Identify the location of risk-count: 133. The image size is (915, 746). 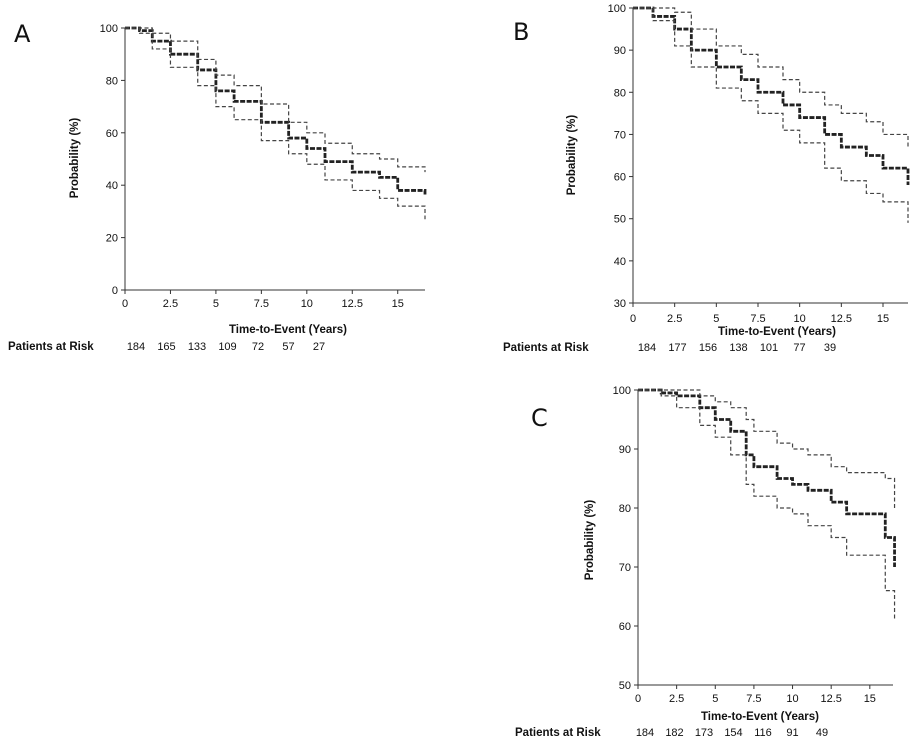
(197, 347).